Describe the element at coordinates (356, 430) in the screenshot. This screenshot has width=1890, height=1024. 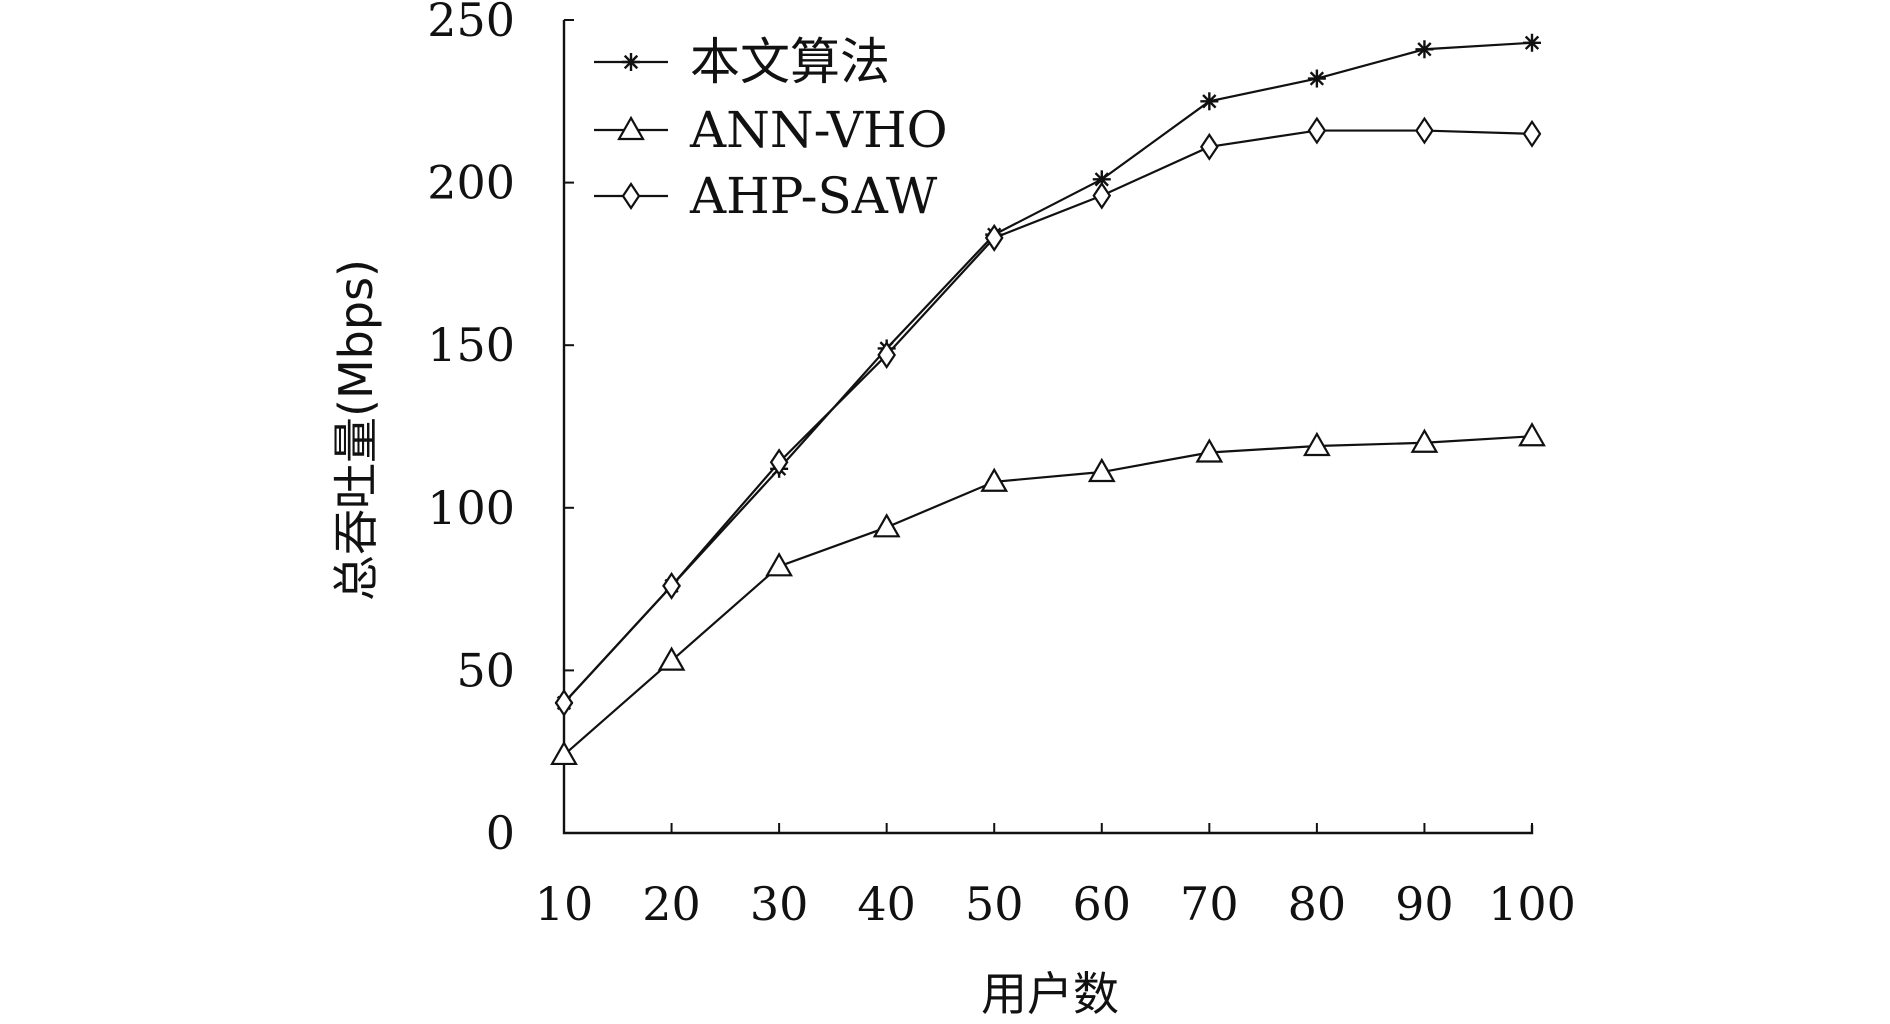
I see `y-axis-title: 总吞吐量(Mbps)` at that location.